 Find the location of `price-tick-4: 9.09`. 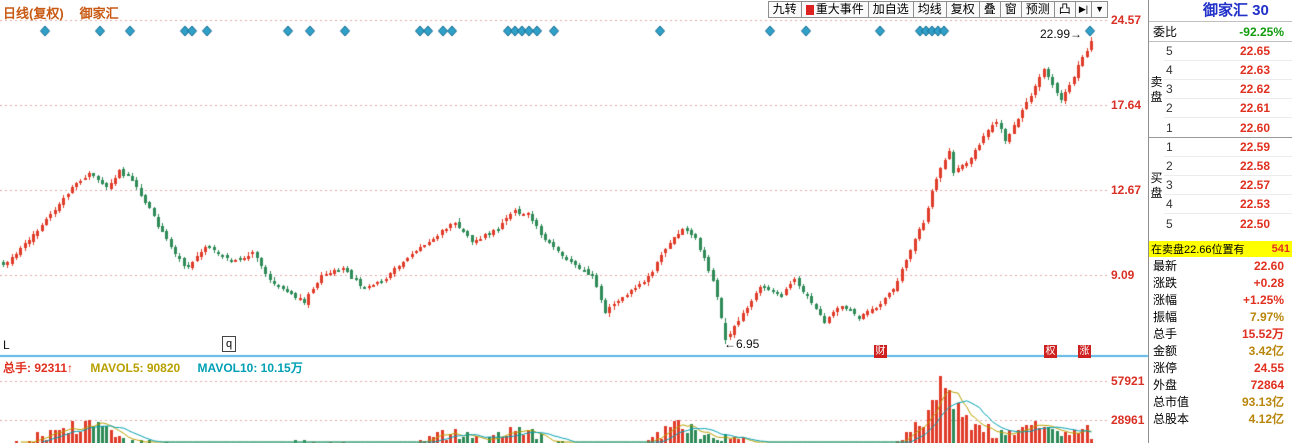

price-tick-4: 9.09 is located at coordinates (1123, 275).